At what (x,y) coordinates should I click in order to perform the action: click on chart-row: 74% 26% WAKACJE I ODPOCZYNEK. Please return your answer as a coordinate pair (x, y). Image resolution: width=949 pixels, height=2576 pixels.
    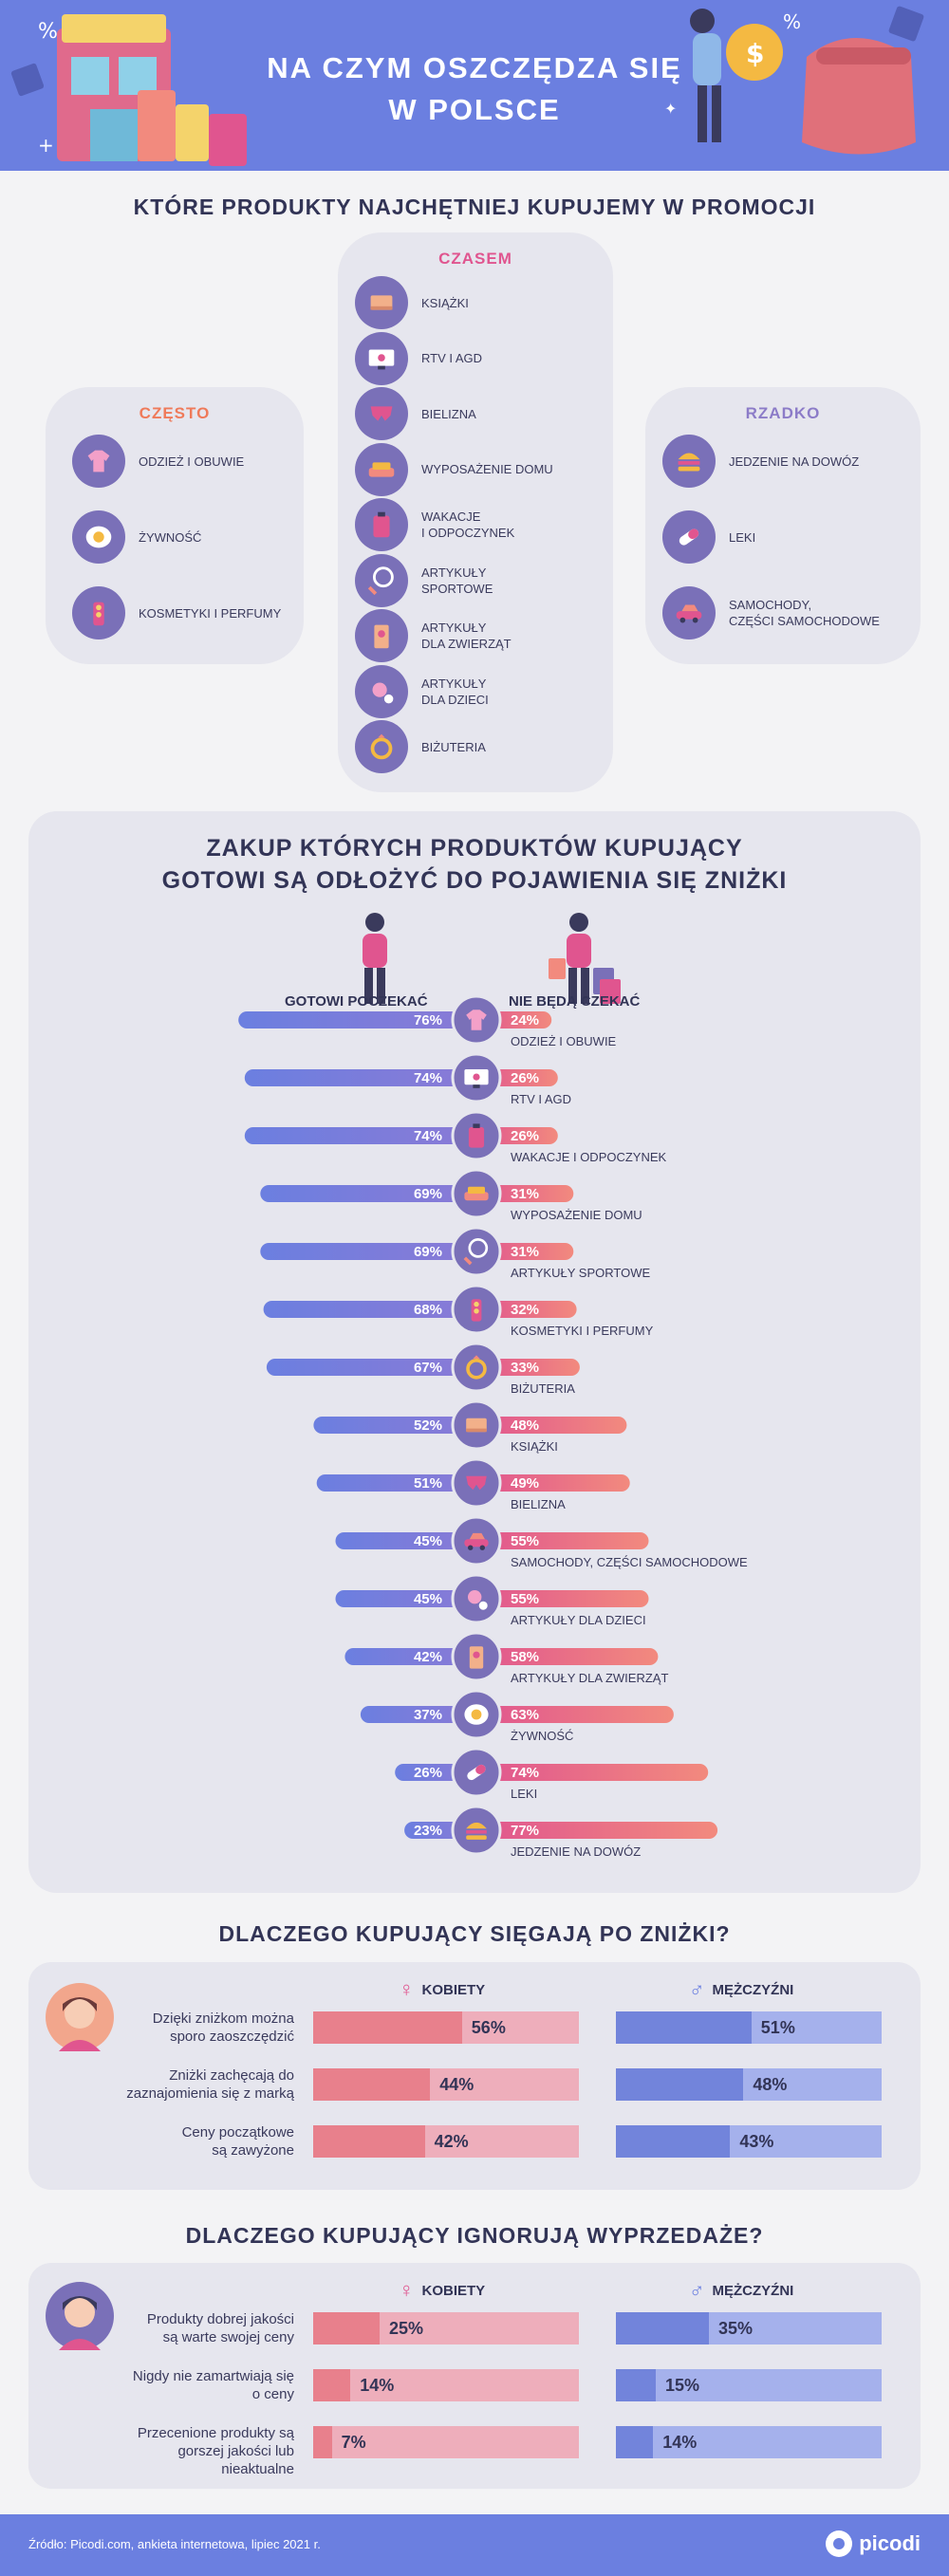
    Looking at the image, I should click on (455, 1137).